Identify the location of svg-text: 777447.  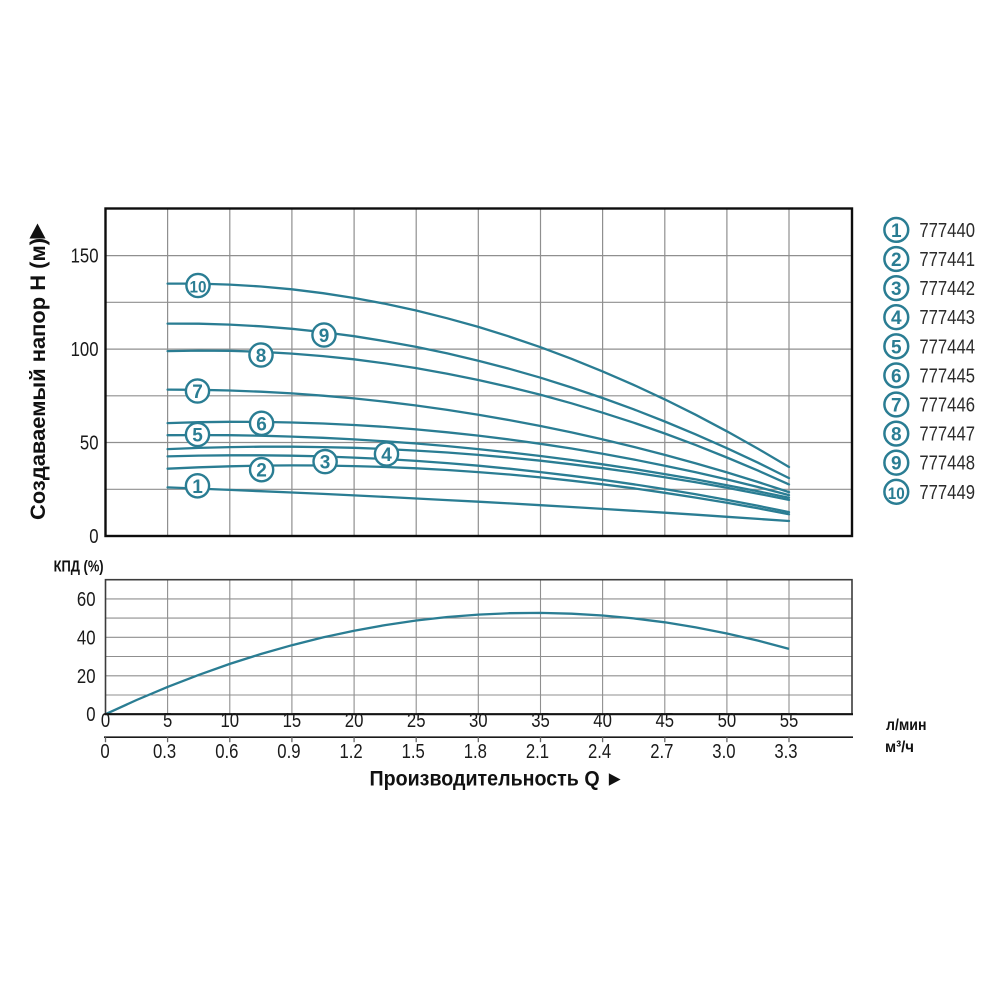
(947, 435).